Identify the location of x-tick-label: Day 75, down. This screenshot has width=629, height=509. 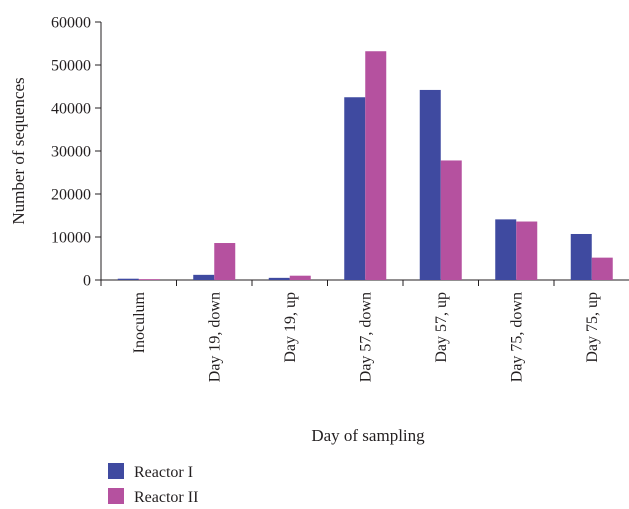
(516, 337).